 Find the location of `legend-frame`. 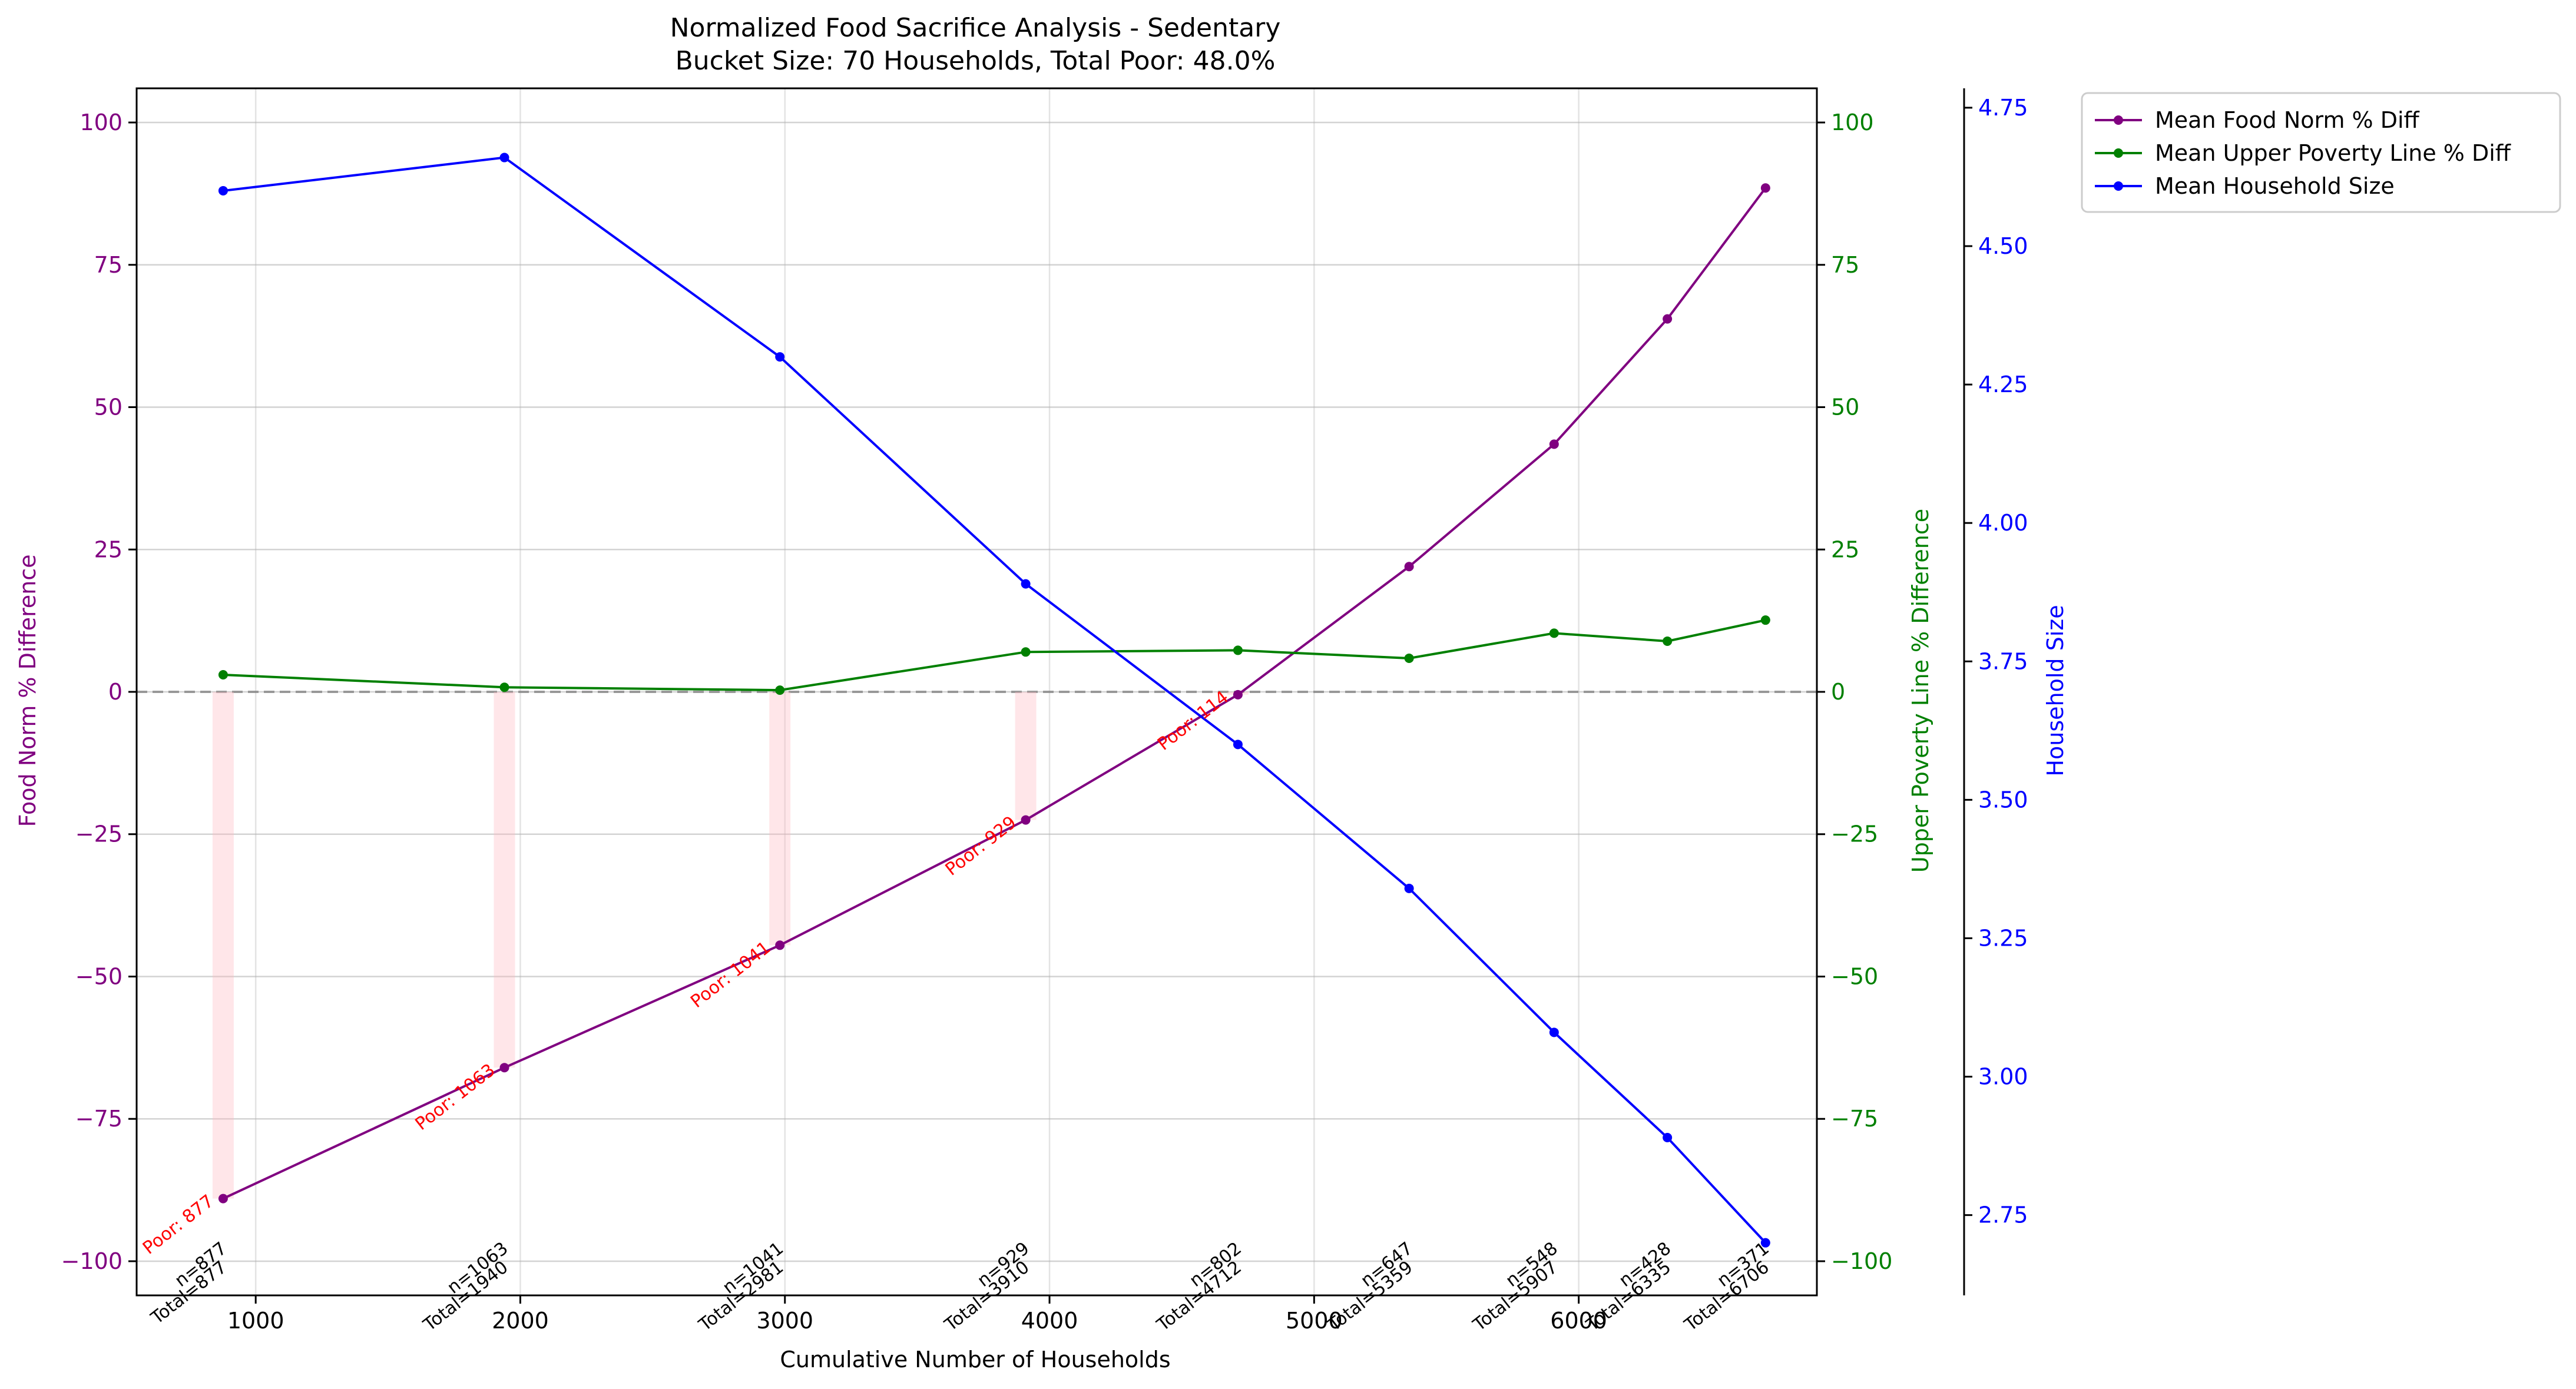

legend-frame is located at coordinates (2321, 152).